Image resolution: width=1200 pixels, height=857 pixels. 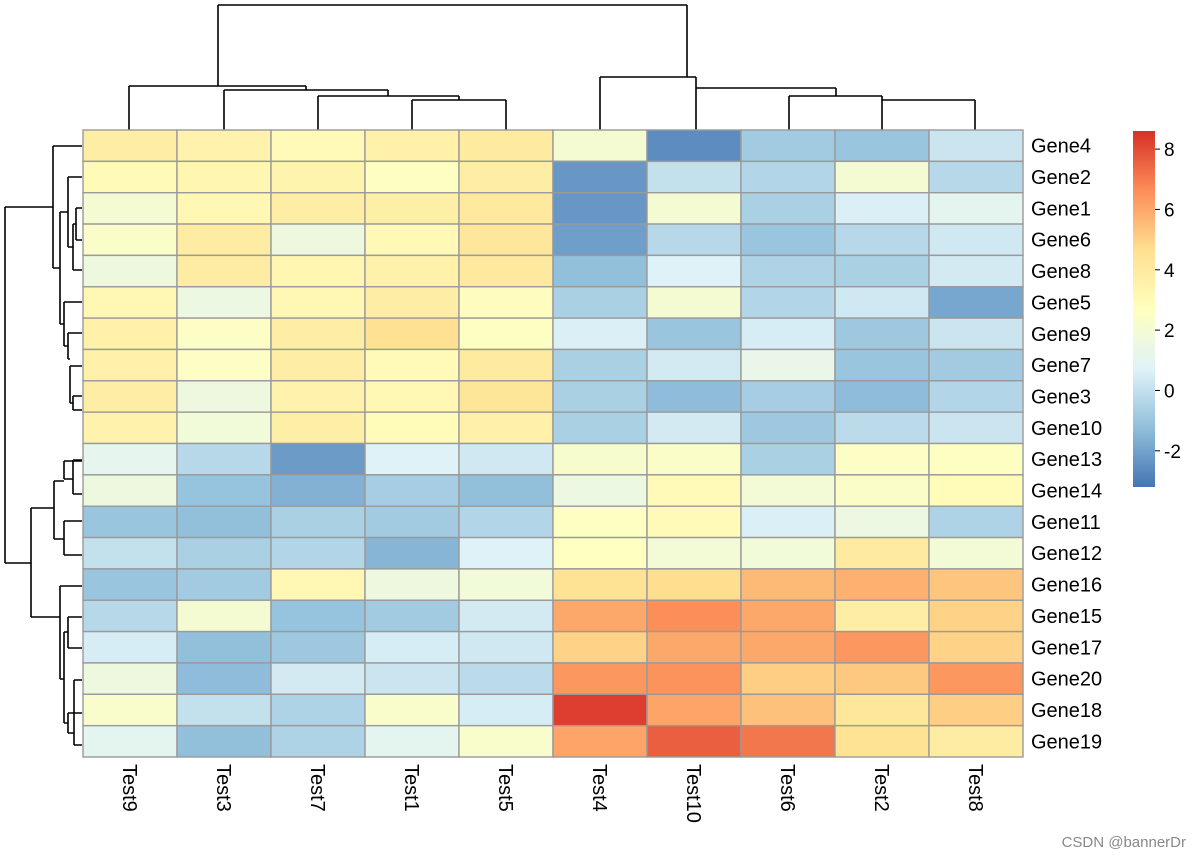 What do you see at coordinates (1061, 397) in the screenshot?
I see `row-label: Gene3` at bounding box center [1061, 397].